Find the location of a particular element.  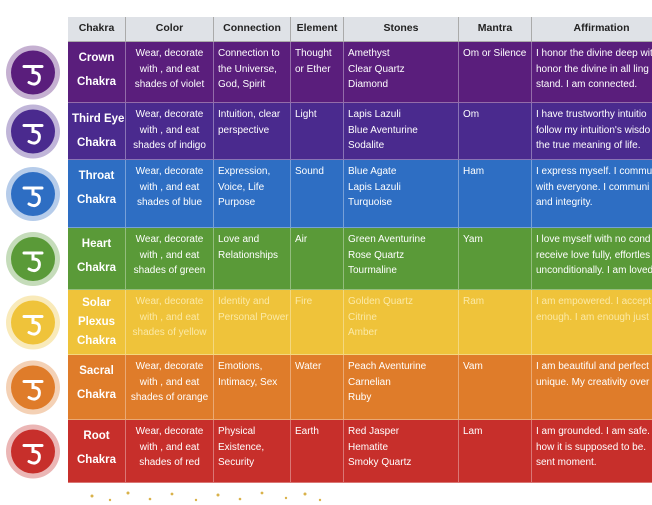

cell-line: Diamond is located at coordinates (368, 84).